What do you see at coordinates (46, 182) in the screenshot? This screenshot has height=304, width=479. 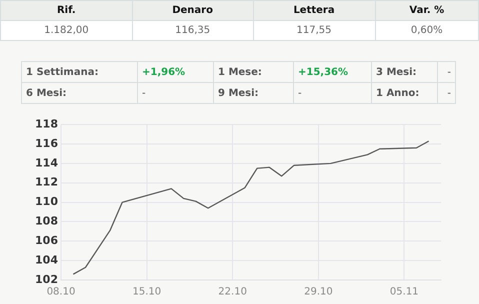 I see `y-tick-label: 112` at bounding box center [46, 182].